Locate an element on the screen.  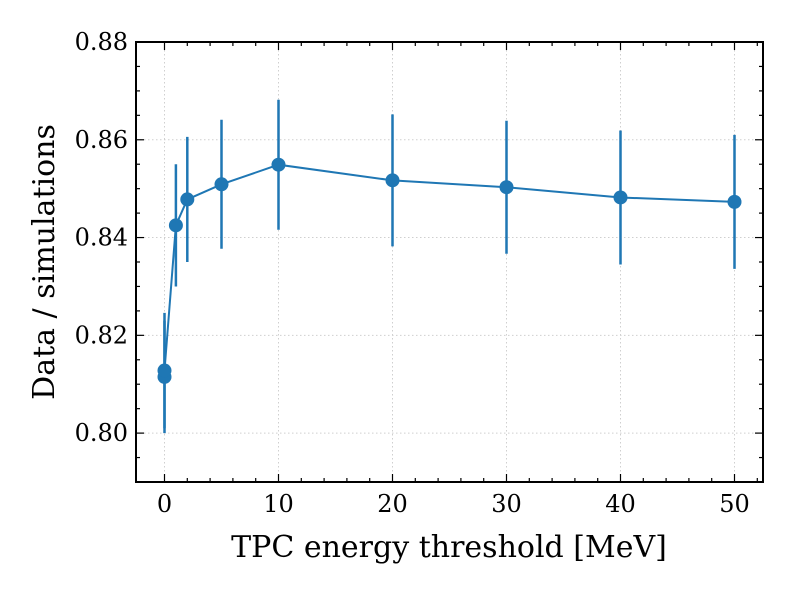
x-tick-label: 30 is located at coordinates (506, 504).